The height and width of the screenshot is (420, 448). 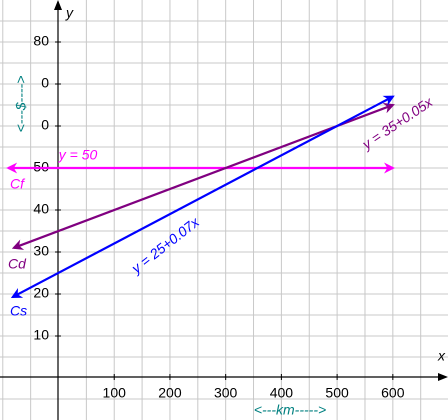 I want to click on y-axis-arrow, so click(x=58, y=5).